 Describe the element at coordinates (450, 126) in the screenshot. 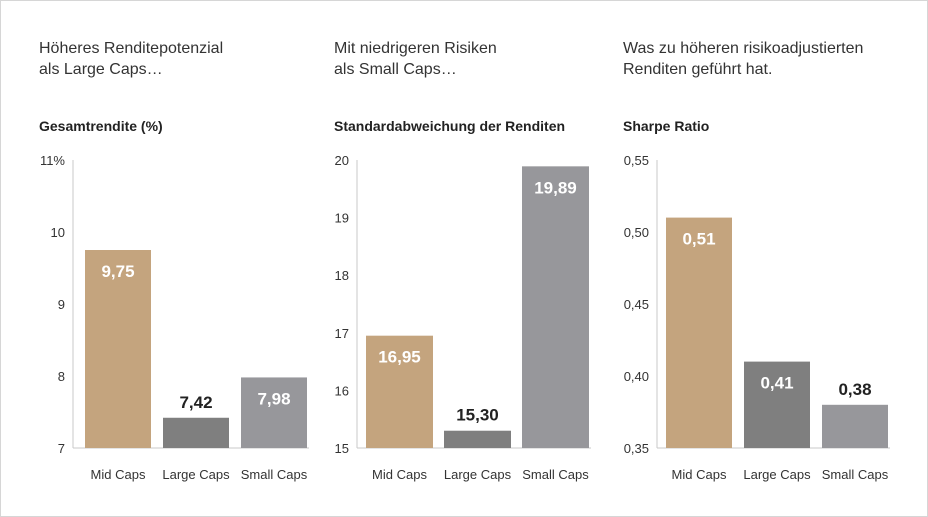

I see `chart-title: Standardabweichung der Renditen` at that location.